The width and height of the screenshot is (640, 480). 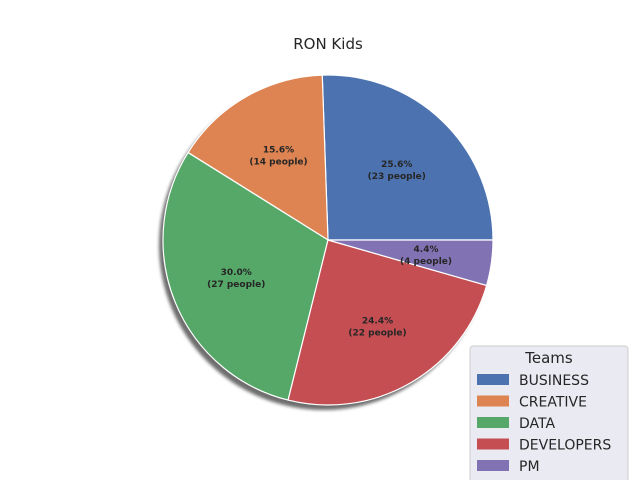 I want to click on pie-slice-creative, so click(x=258, y=157).